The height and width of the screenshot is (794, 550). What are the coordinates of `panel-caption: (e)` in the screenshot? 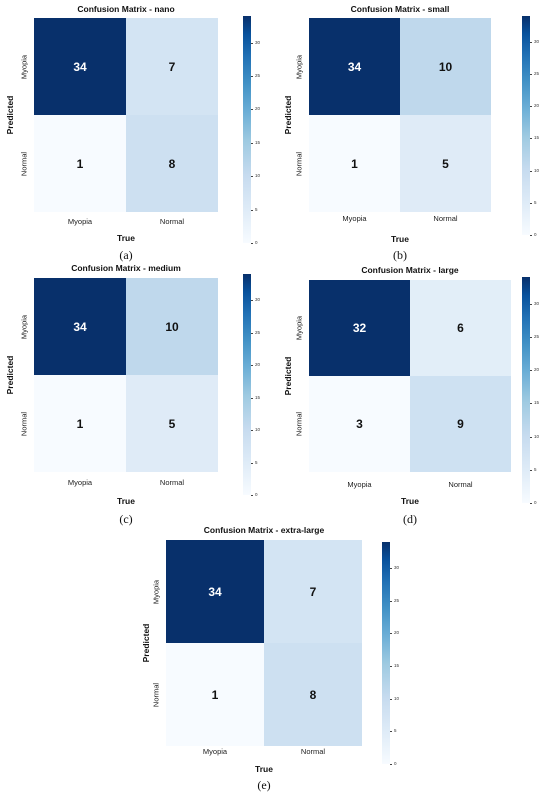 It's located at (264, 785).